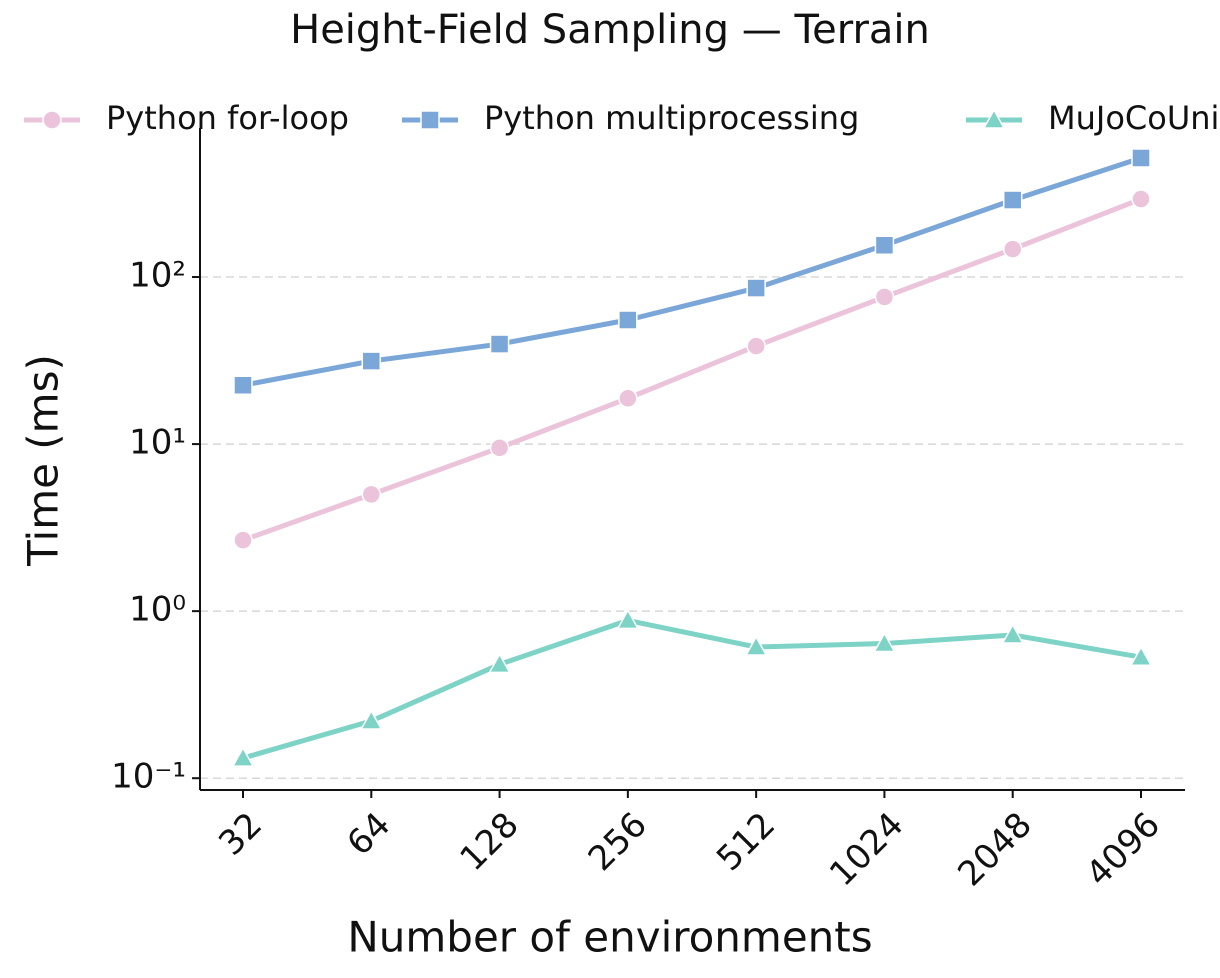 This screenshot has width=1220, height=978. What do you see at coordinates (157, 610) in the screenshot?
I see `y-tick-label: 10⁰` at bounding box center [157, 610].